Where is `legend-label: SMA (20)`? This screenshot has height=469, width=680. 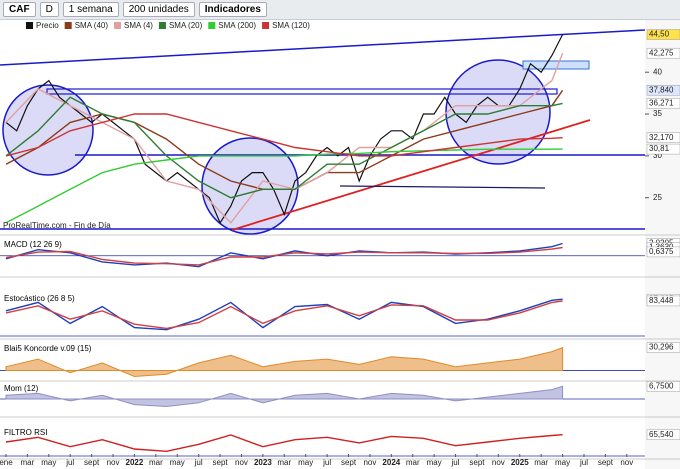 legend-label: SMA (20) is located at coordinates (186, 25).